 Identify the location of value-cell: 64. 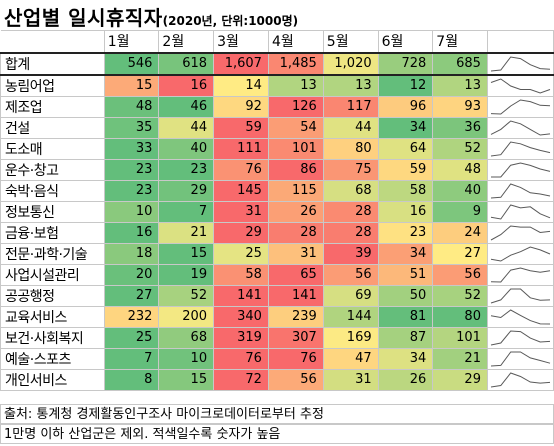
(405, 148).